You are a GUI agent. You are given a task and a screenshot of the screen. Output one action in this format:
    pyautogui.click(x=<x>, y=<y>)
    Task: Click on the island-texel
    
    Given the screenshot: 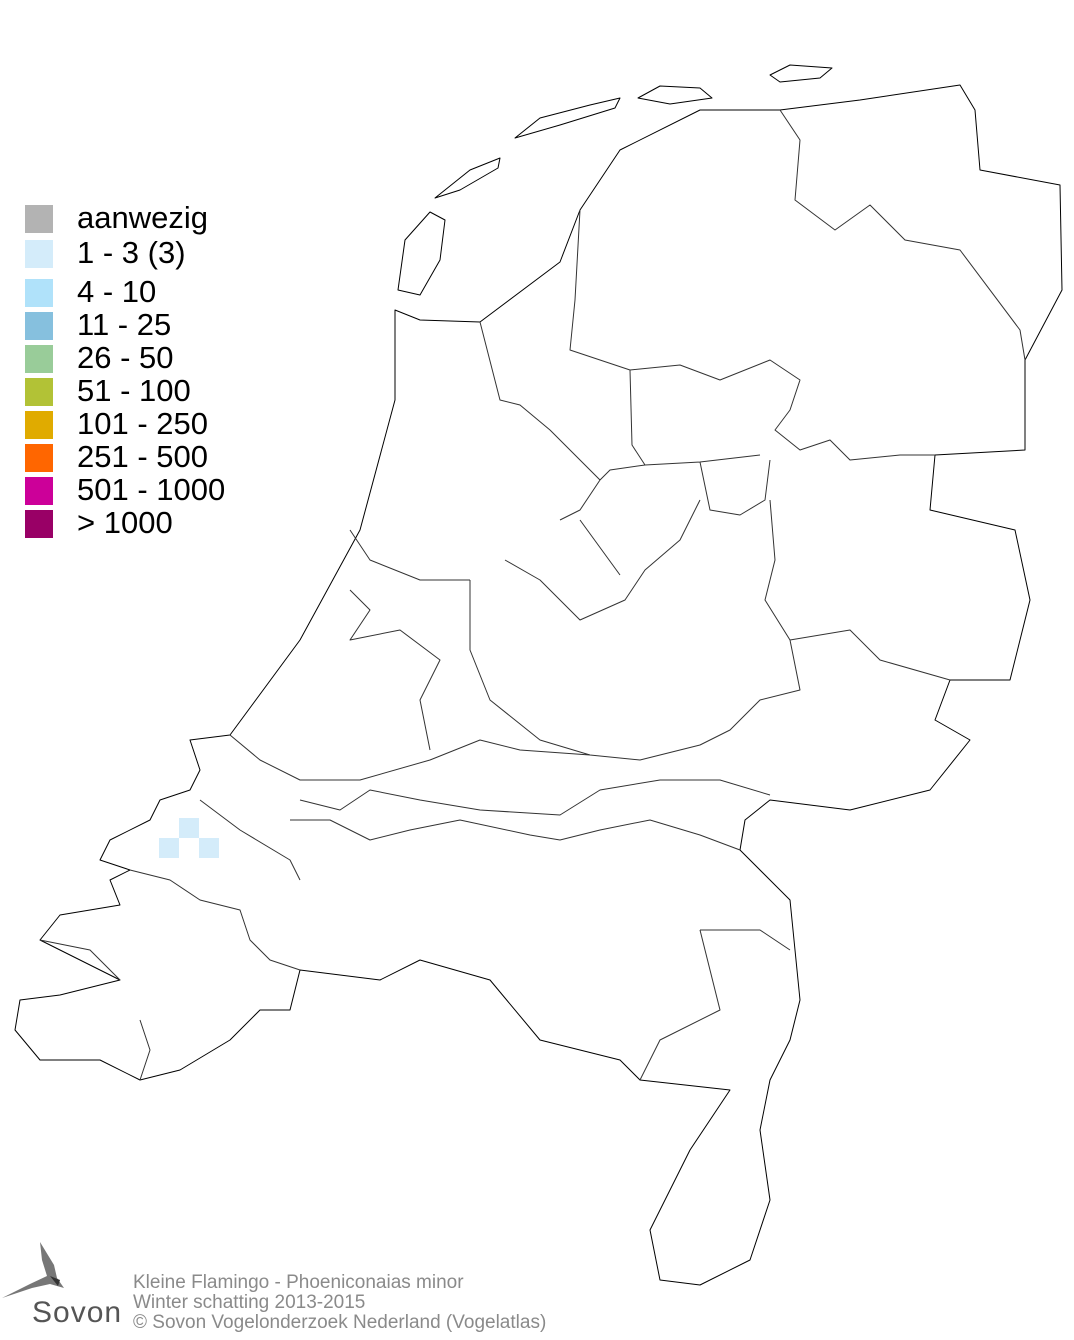 What is the action you would take?
    pyautogui.click(x=421, y=253)
    